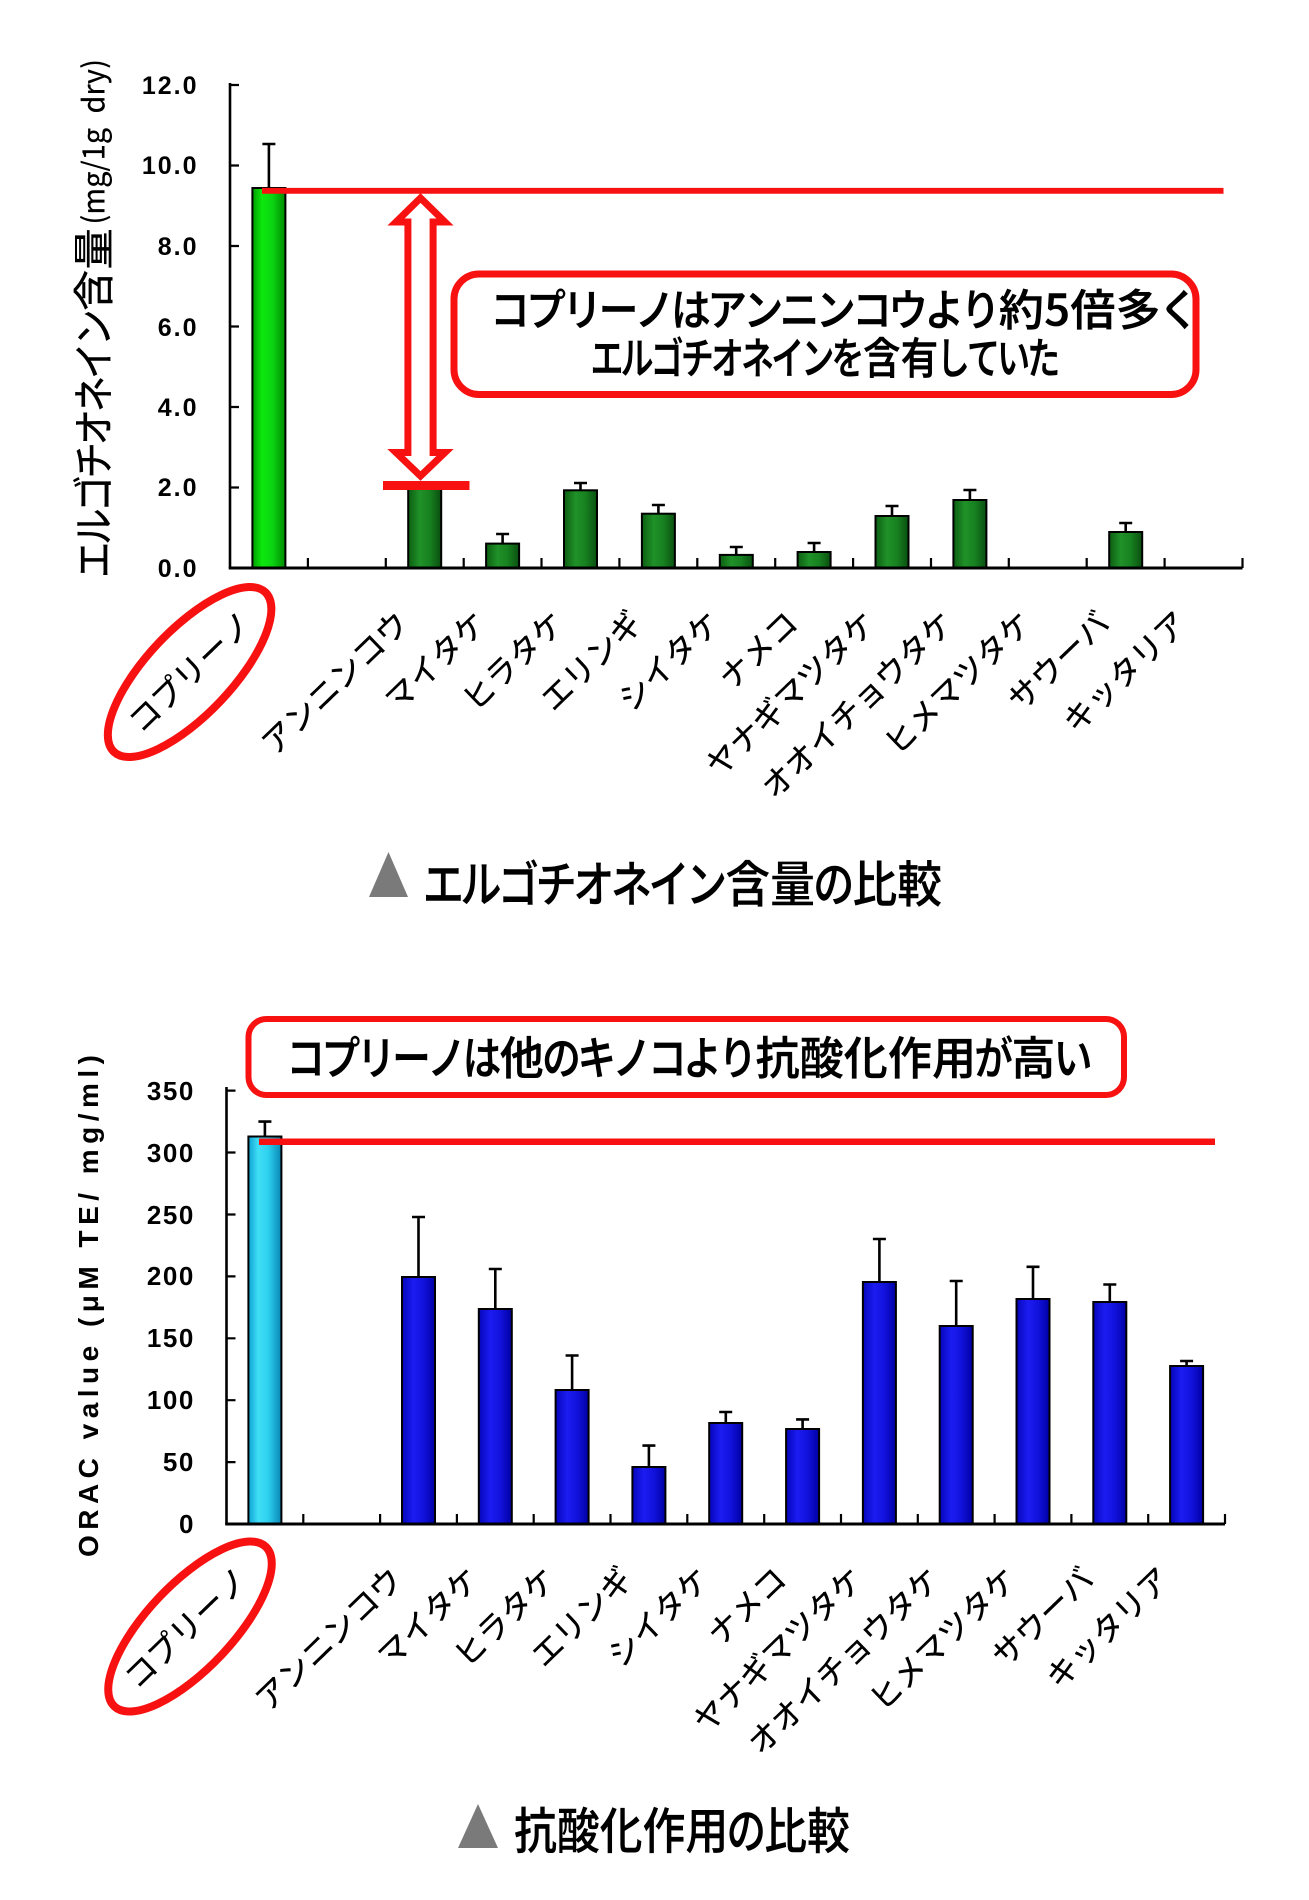  Describe the element at coordinates (178, 328) in the screenshot. I see `svg-text: 6.0` at that location.